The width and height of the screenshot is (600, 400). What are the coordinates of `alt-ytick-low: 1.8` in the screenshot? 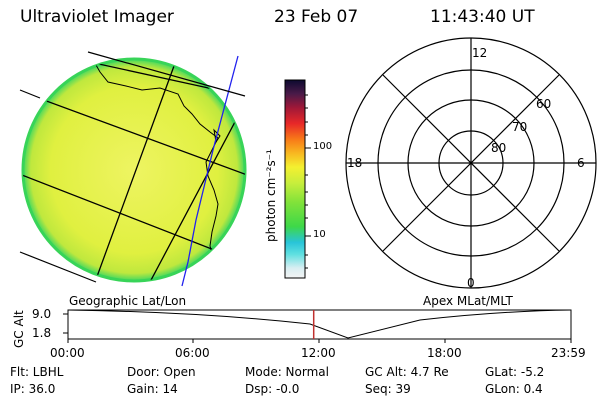 It's located at (42, 333).